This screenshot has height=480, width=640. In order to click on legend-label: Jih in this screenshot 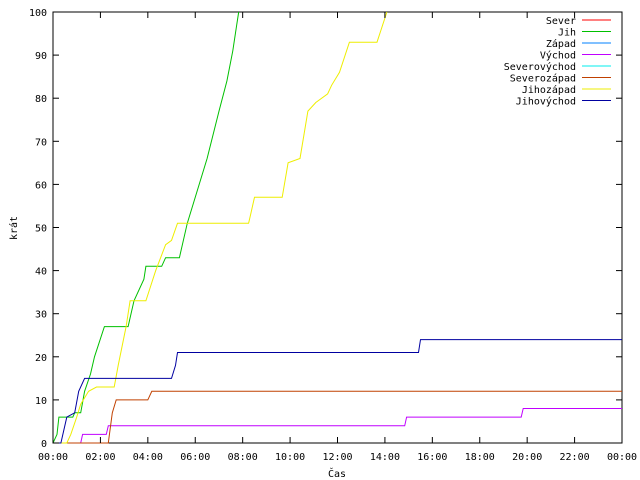, I will do `click(567, 33)`.